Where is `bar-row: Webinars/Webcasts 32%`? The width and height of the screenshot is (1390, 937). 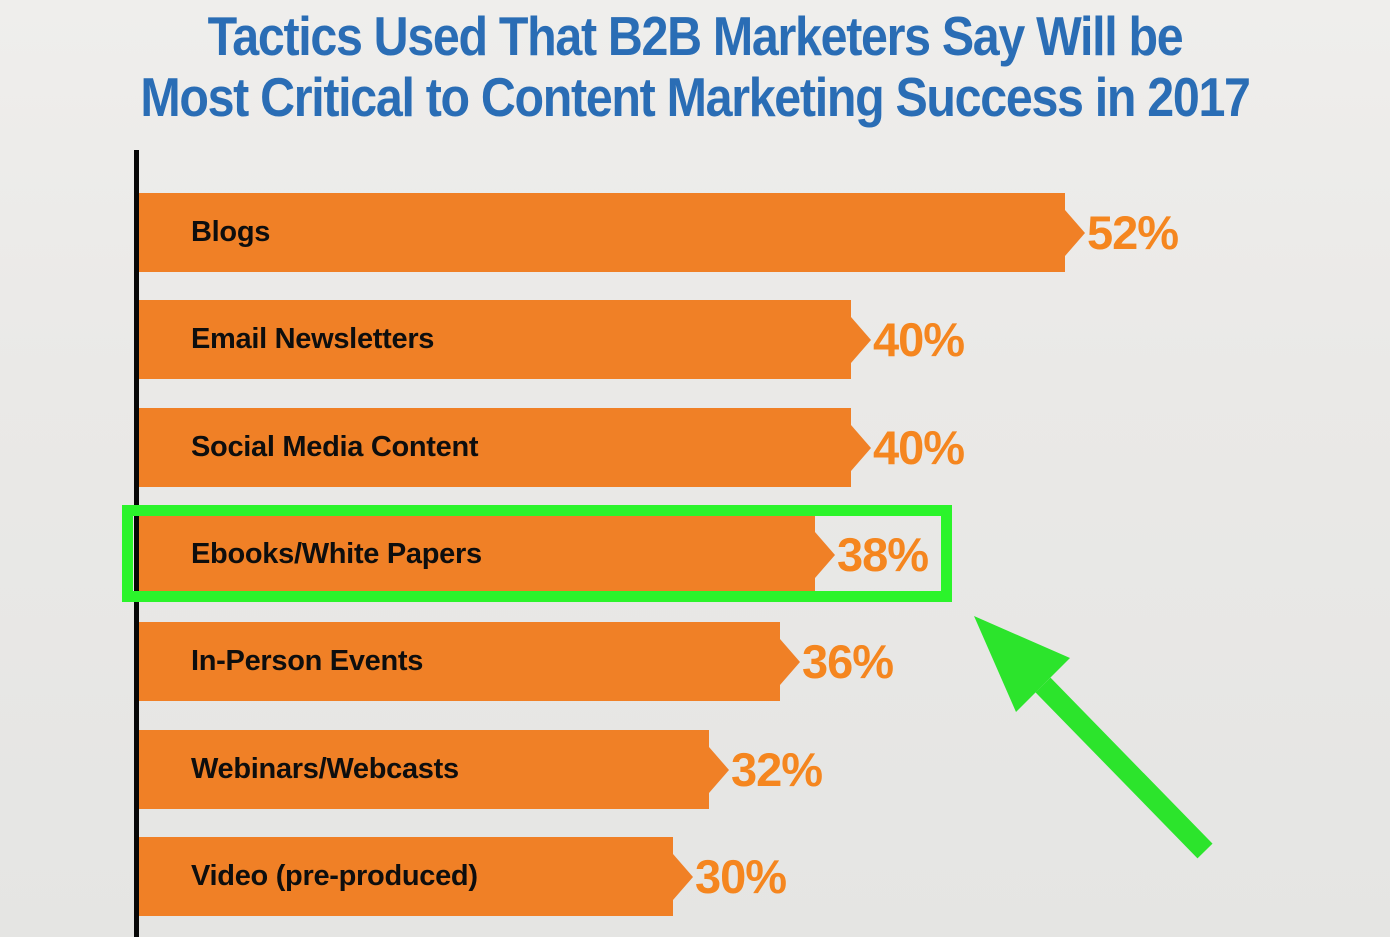
bar-row: Webinars/Webcasts 32% is located at coordinates (481, 769).